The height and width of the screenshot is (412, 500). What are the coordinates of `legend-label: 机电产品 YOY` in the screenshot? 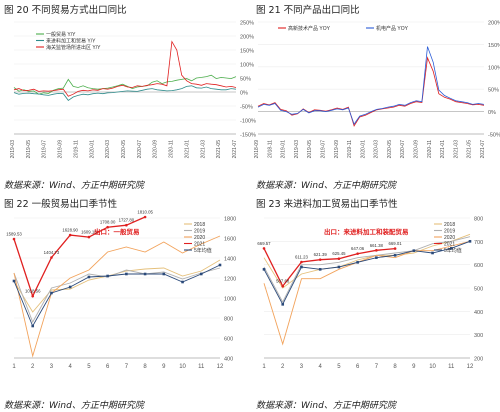 It's located at (392, 28).